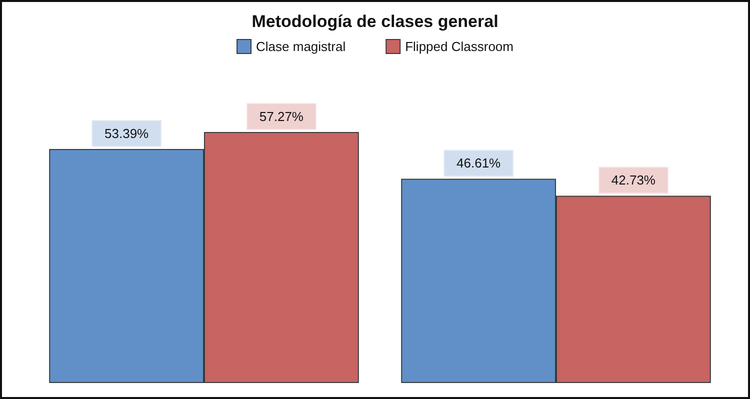 The width and height of the screenshot is (750, 399). I want to click on data-label: 53.39%, so click(127, 133).